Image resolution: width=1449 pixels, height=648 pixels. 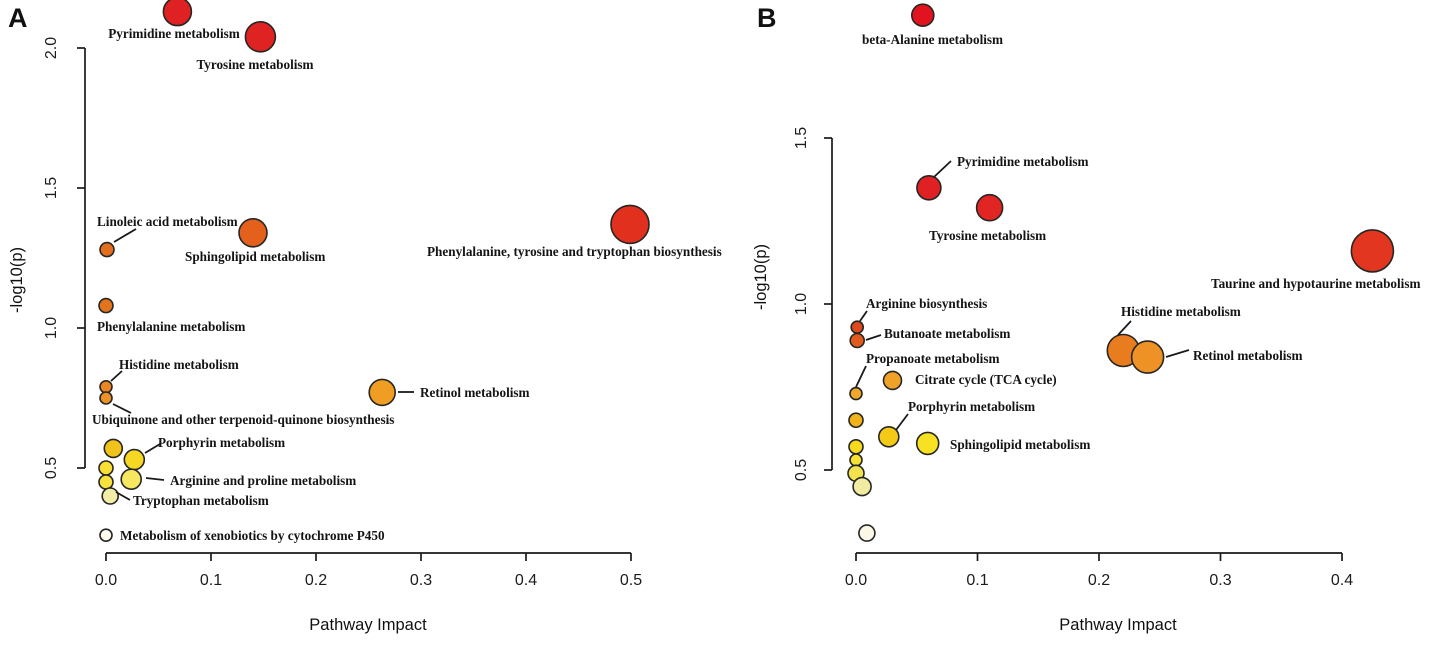 I want to click on label-arginine-and-proline-metabolism: Arginine and proline metabolism, so click(x=263, y=480).